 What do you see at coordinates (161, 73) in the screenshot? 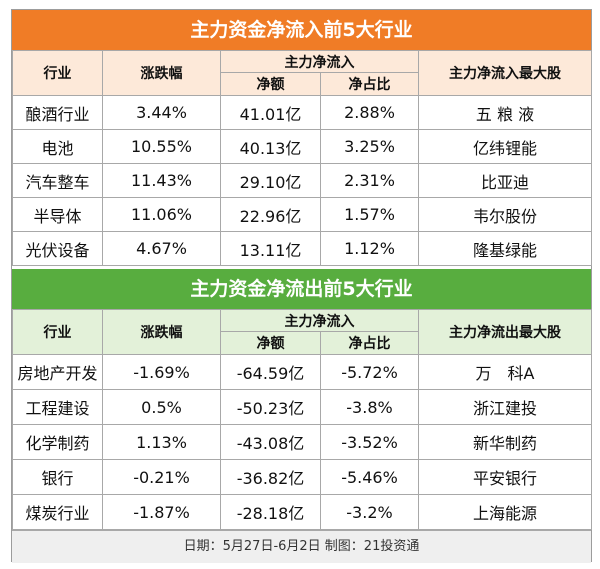
I see `inflow-header-change: 涨跌幅` at bounding box center [161, 73].